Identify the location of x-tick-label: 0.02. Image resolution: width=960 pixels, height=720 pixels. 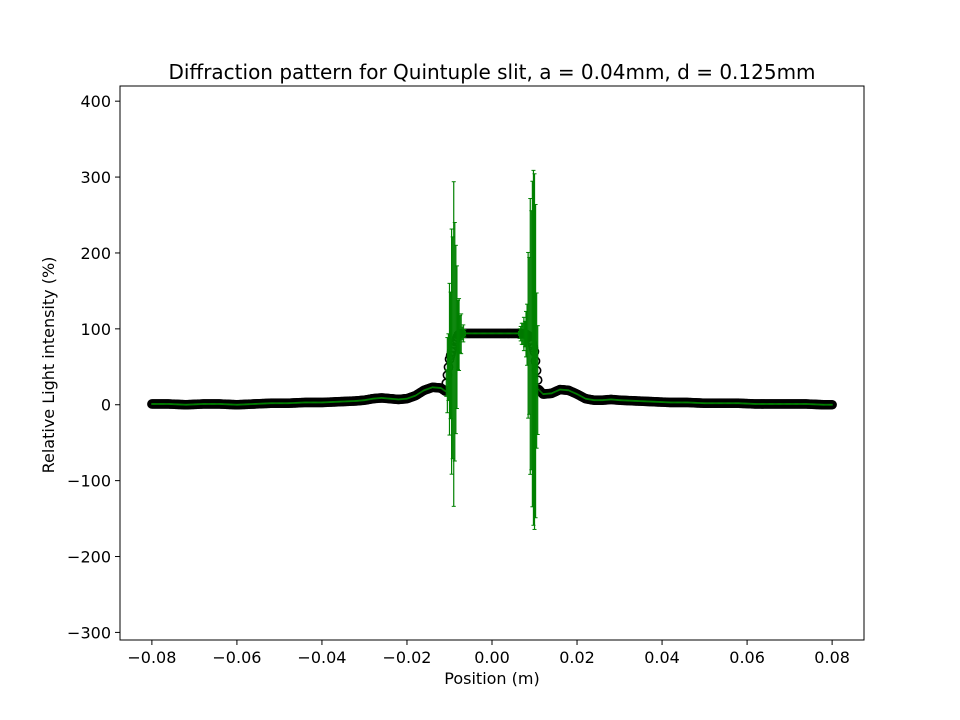
(577, 657).